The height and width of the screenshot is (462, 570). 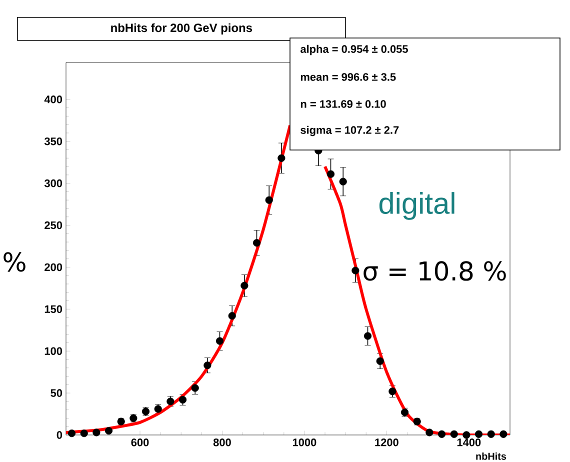 I want to click on chart-title: nbHits for 200 GeV pions, so click(x=181, y=28).